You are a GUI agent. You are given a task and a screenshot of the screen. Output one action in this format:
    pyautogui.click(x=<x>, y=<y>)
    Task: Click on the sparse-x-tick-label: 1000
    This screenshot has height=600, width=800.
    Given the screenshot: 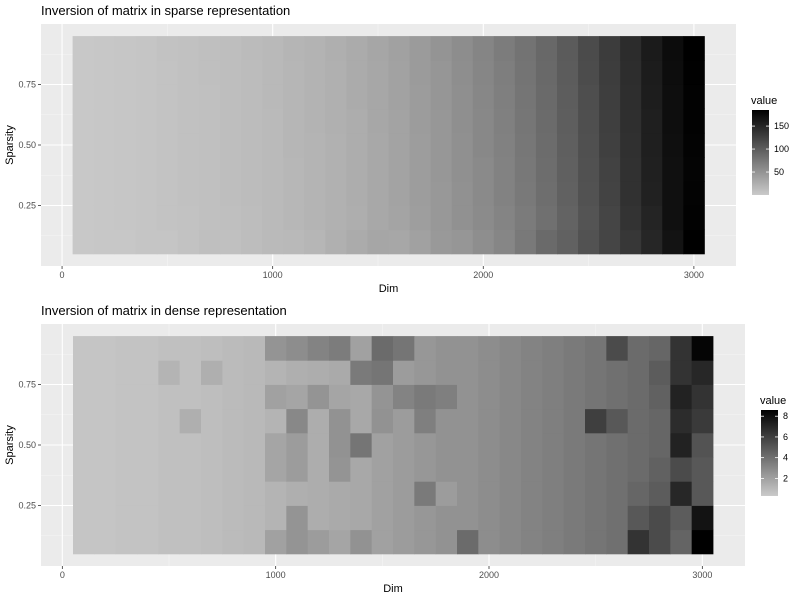 What is the action you would take?
    pyautogui.click(x=273, y=275)
    